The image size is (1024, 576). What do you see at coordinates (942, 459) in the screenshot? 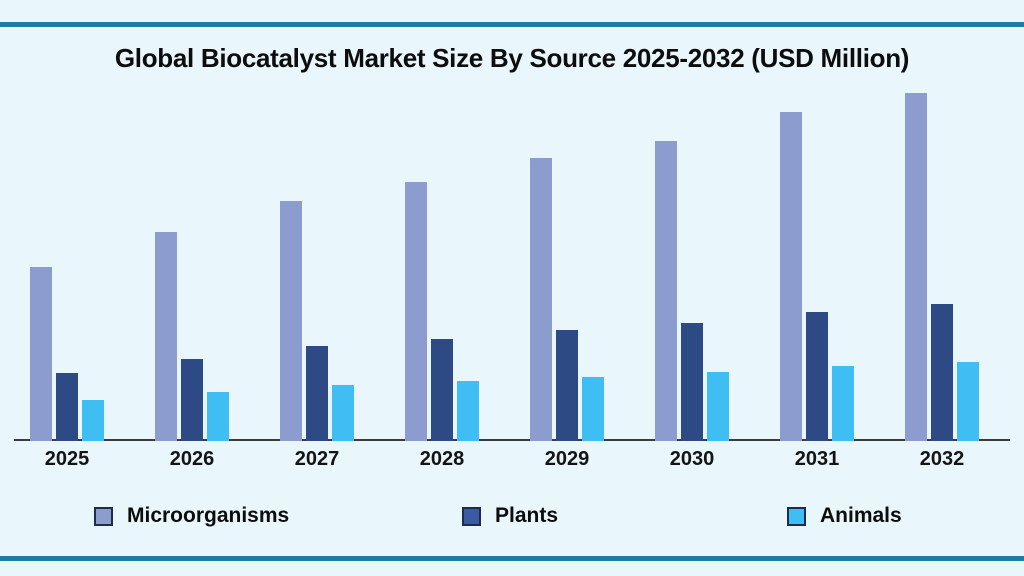
I see `category-label-2032: 2032` at bounding box center [942, 459].